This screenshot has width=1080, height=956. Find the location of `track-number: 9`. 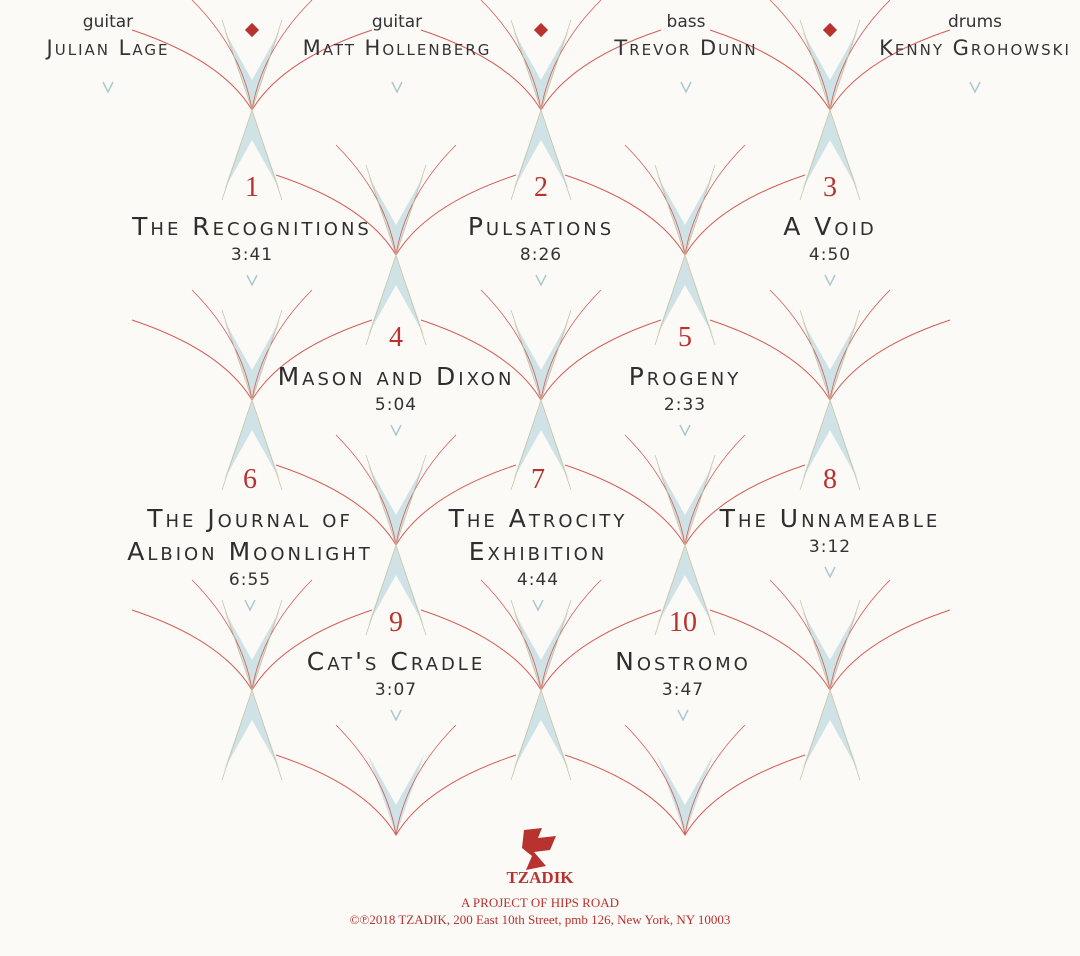

track-number: 9 is located at coordinates (396, 622).